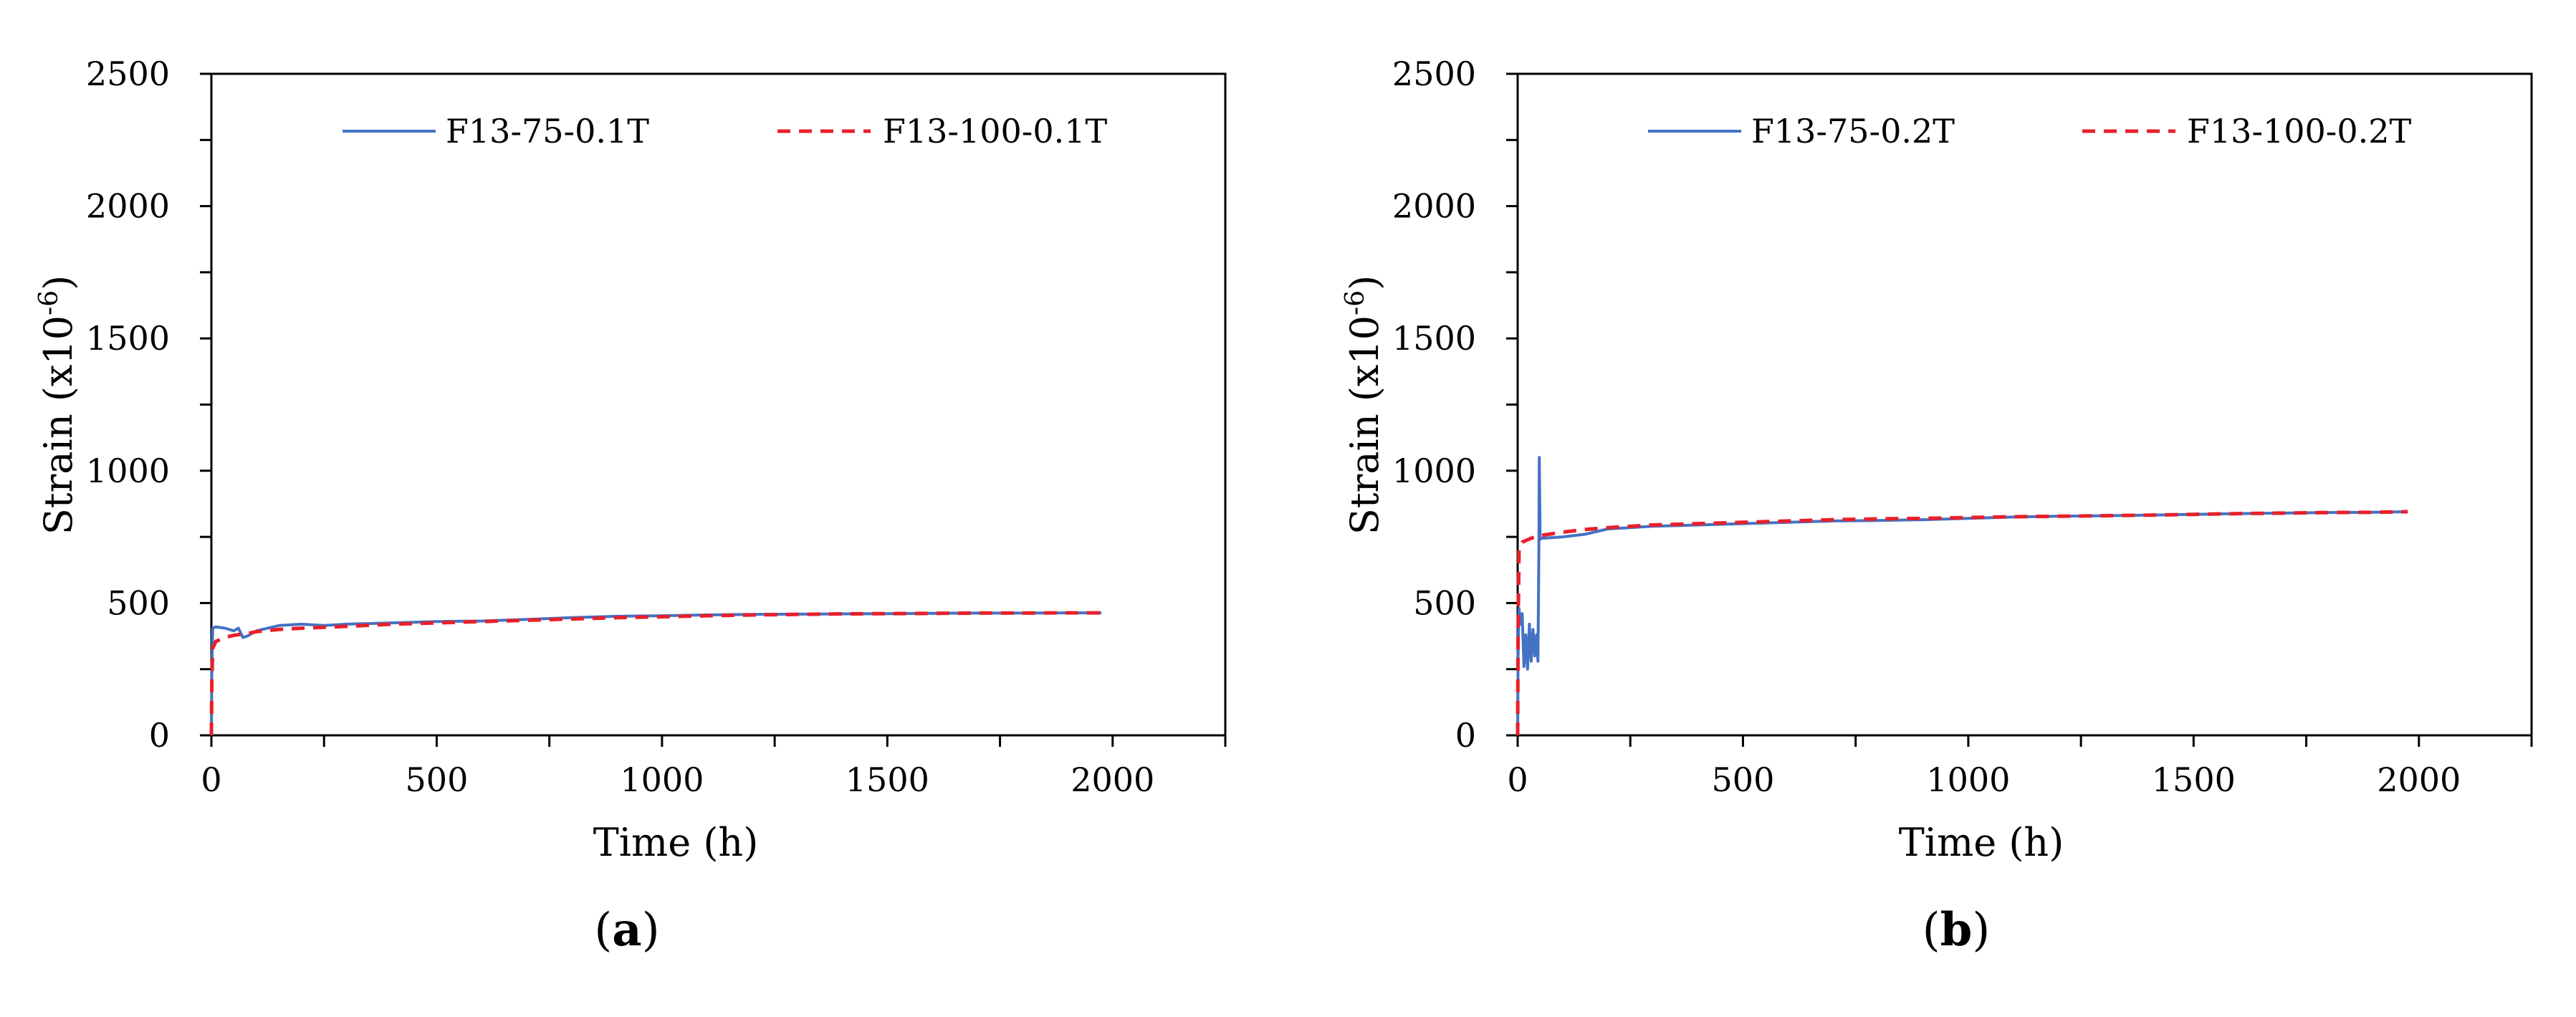 The width and height of the screenshot is (2576, 1017). What do you see at coordinates (1957, 930) in the screenshot?
I see `panel-label-b: (b)` at bounding box center [1957, 930].